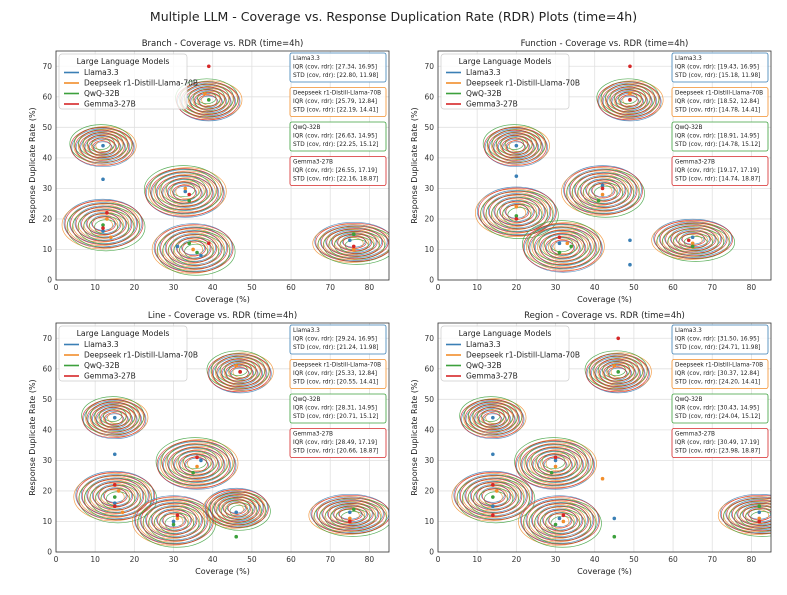 The image size is (787, 595). Describe the element at coordinates (611, 449) in the screenshot. I see `density-contours` at that location.